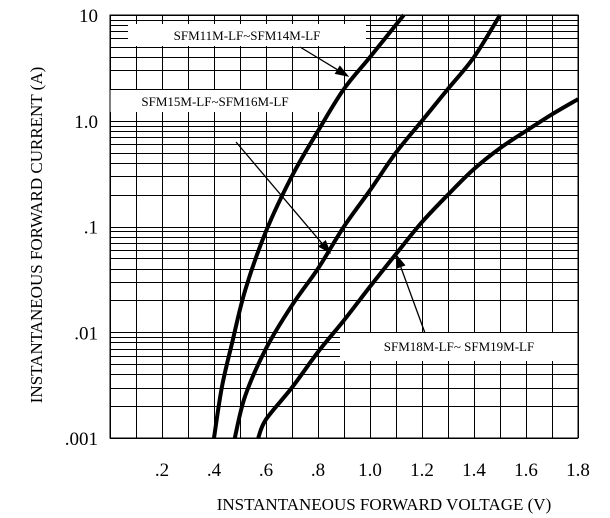 The width and height of the screenshot is (610, 518). What do you see at coordinates (88, 16) in the screenshot?
I see `y-tick-label: 10` at bounding box center [88, 16].